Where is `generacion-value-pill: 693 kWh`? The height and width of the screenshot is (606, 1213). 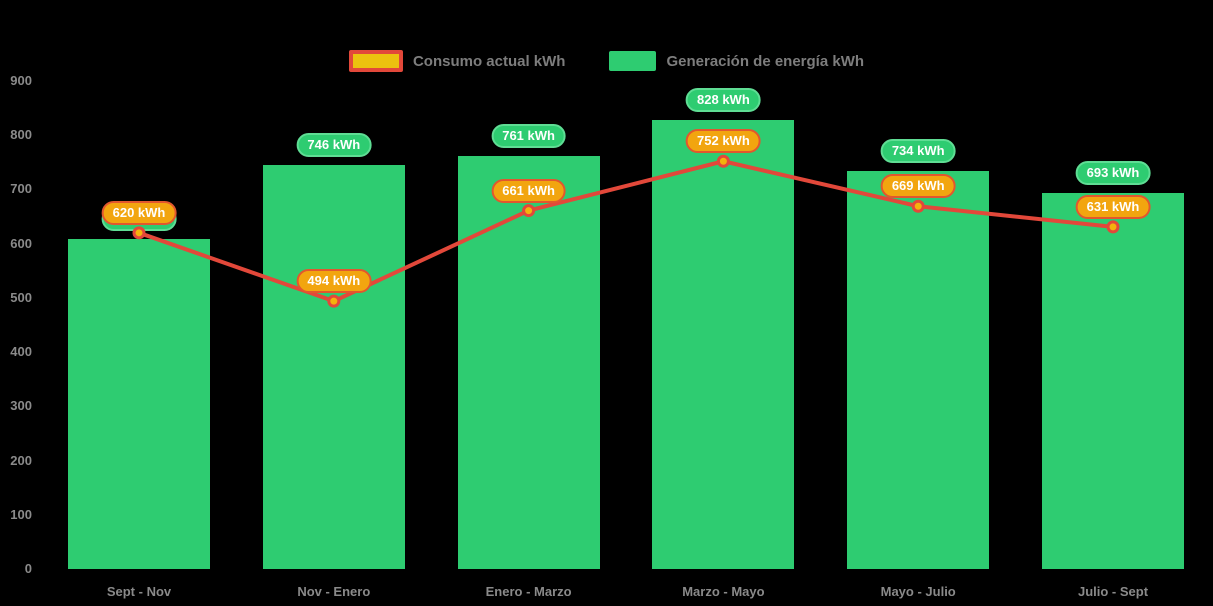
generacion-value-pill: 693 kWh is located at coordinates (1113, 173).